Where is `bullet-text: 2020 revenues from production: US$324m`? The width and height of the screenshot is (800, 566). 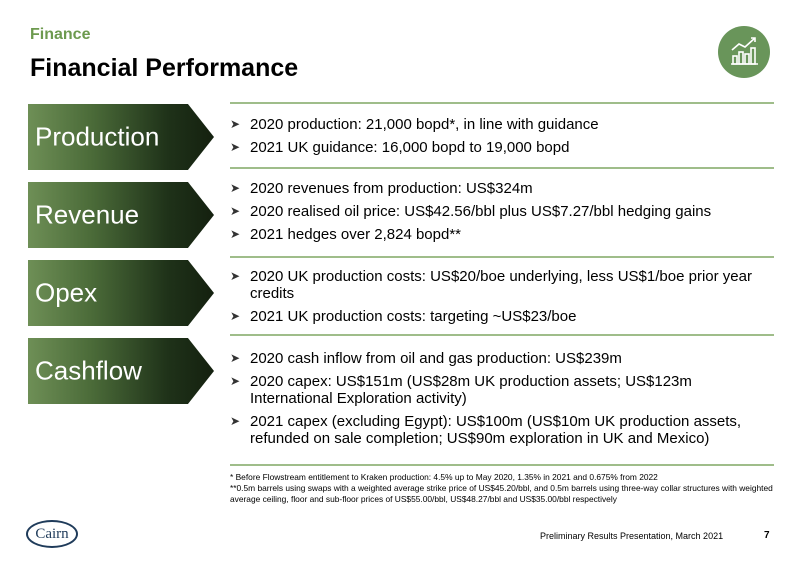 bullet-text: 2020 revenues from production: US$324m is located at coordinates (391, 188).